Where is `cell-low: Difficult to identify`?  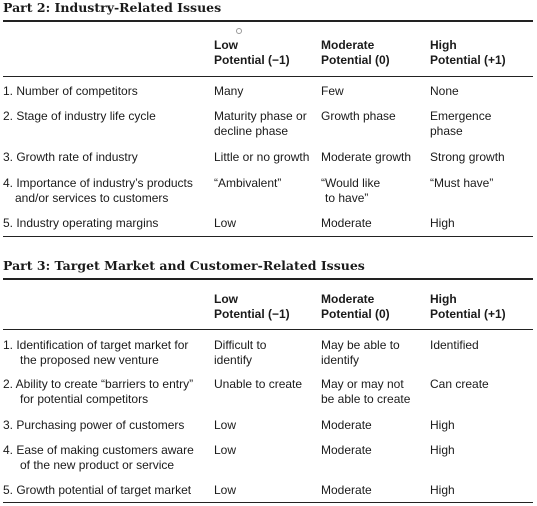 cell-low: Difficult to identify is located at coordinates (240, 352).